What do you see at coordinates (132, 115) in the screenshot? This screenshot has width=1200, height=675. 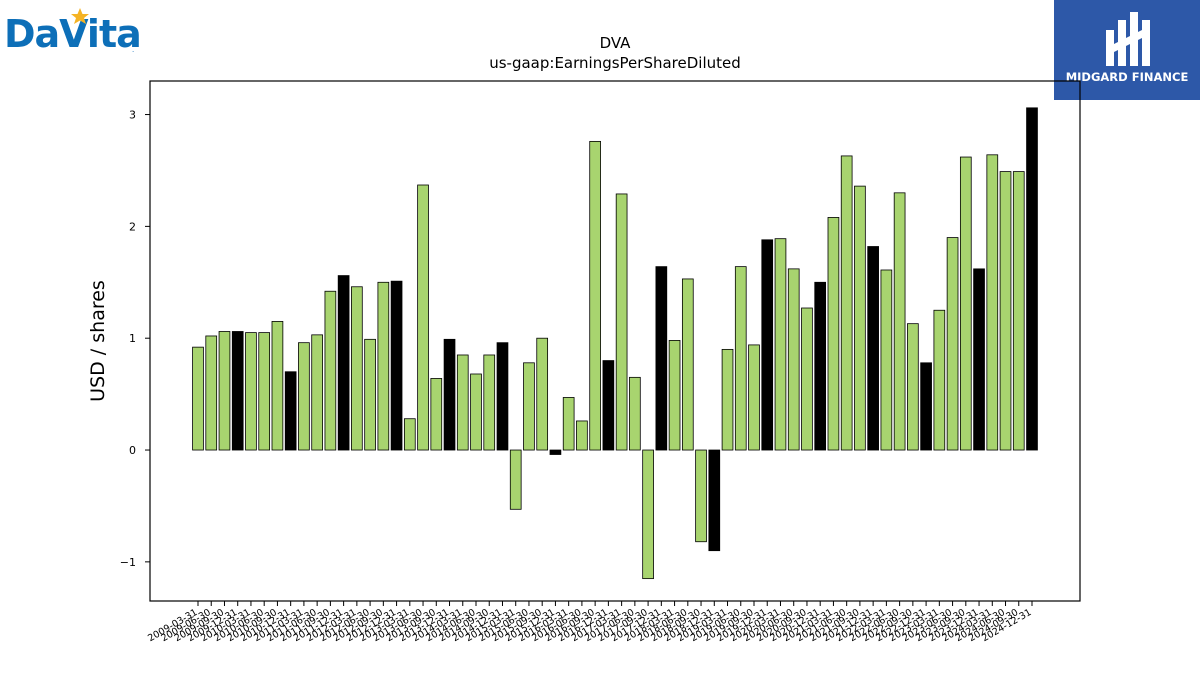 I see `y-tick-label: 3` at bounding box center [132, 115].